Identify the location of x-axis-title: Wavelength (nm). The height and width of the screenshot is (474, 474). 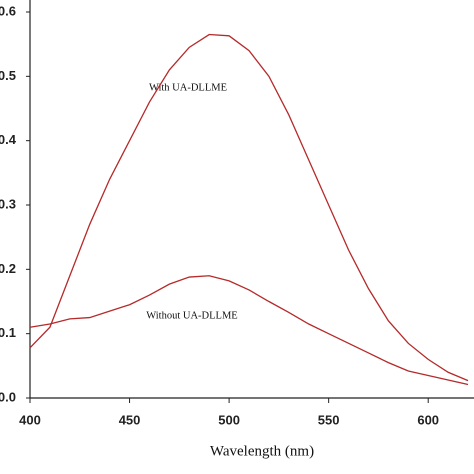
(262, 451).